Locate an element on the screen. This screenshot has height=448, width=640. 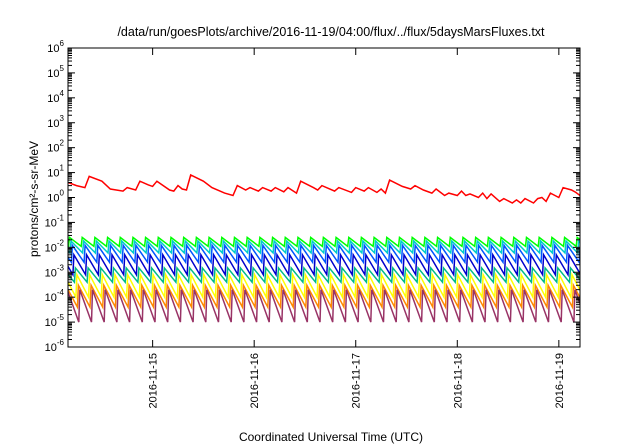
y-tick-label: 10⁴ is located at coordinates (55, 97).